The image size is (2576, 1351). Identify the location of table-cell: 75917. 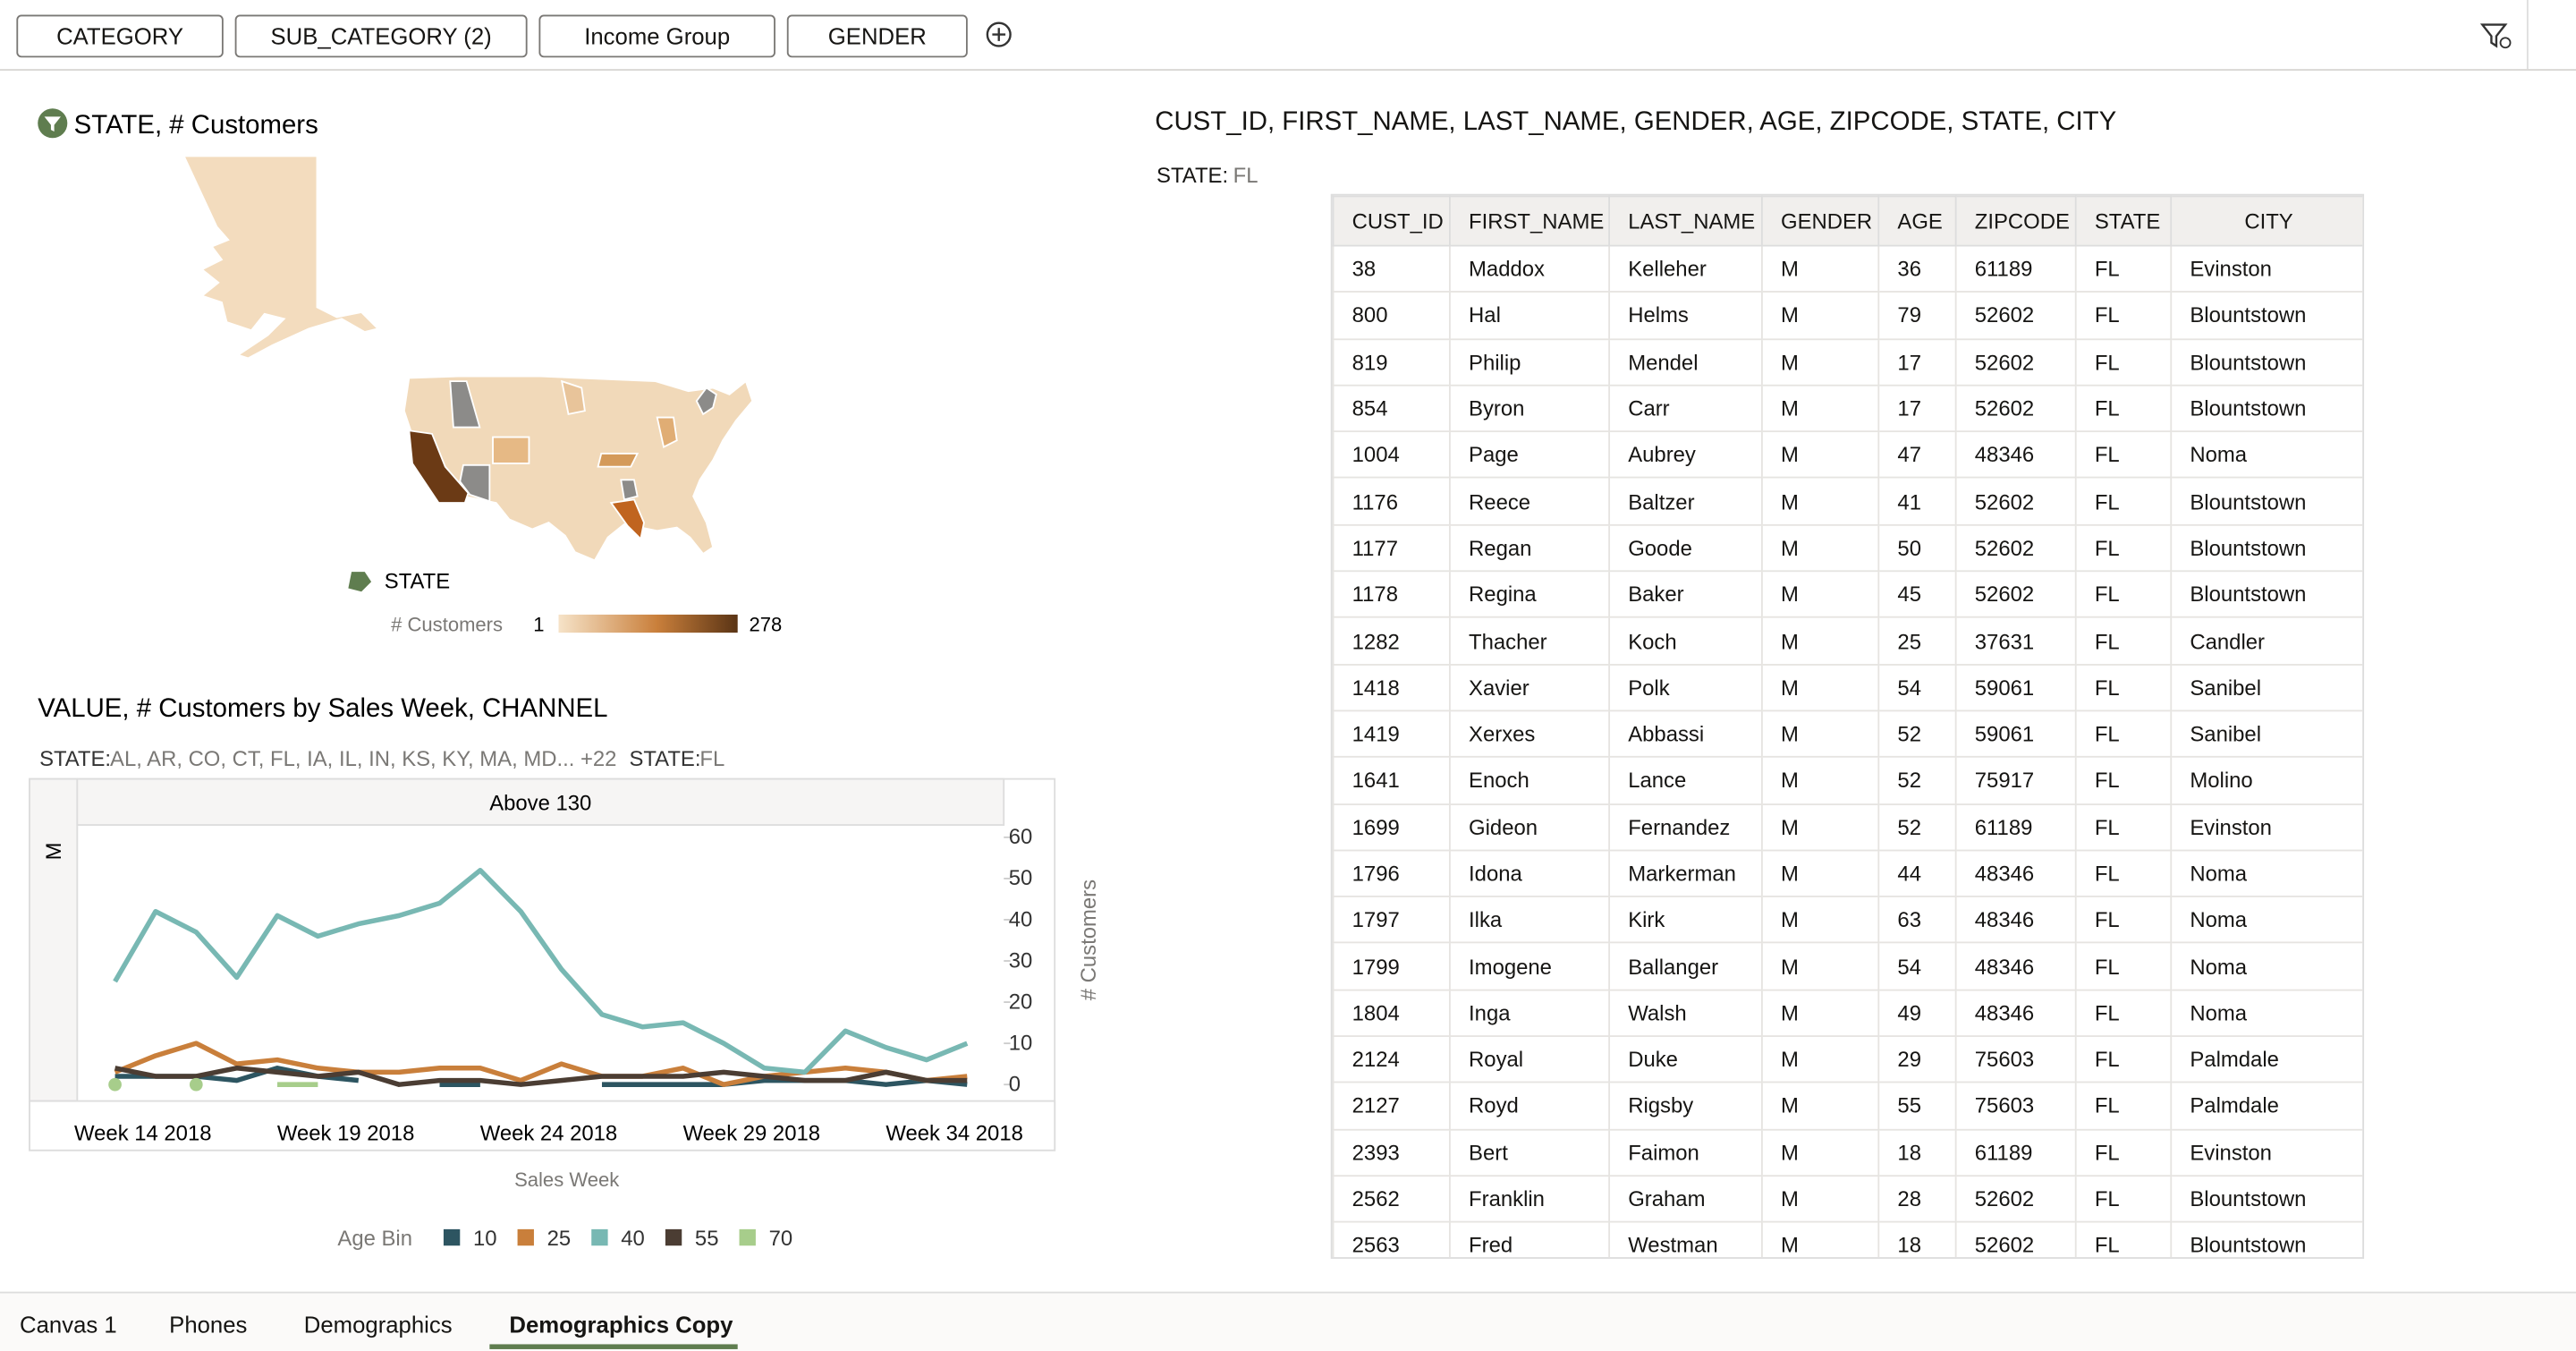
(2015, 780).